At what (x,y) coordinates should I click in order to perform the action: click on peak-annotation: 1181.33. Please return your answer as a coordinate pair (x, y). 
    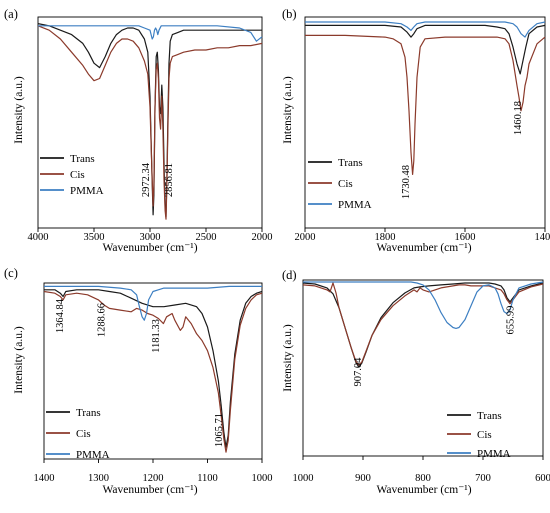
    Looking at the image, I should click on (156, 336).